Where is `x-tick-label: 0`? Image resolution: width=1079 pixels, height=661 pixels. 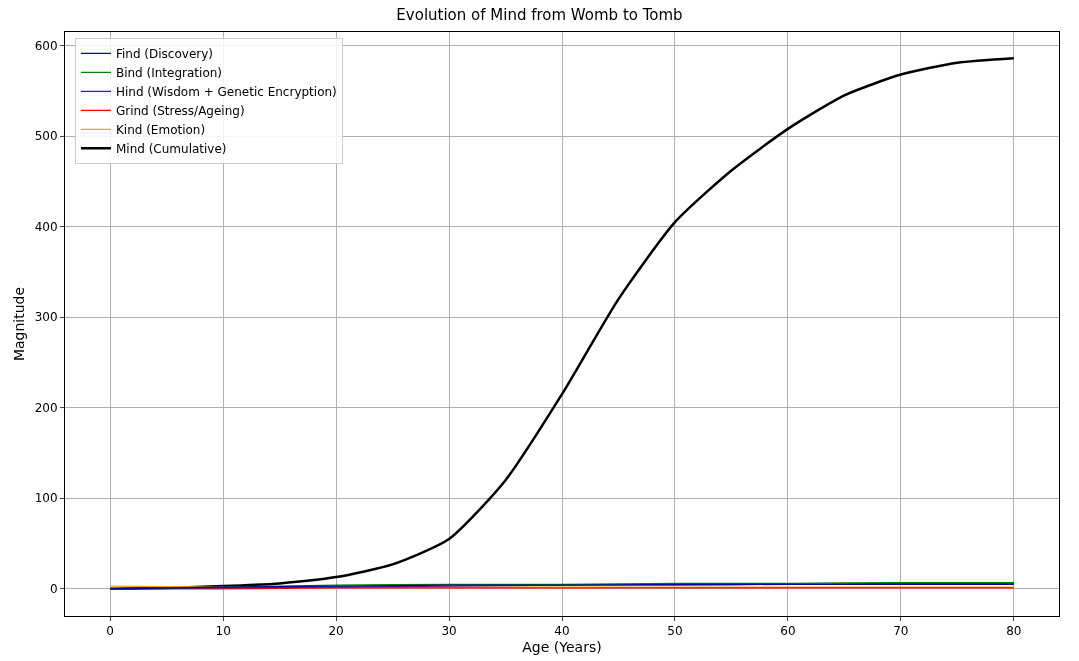 x-tick-label: 0 is located at coordinates (110, 631).